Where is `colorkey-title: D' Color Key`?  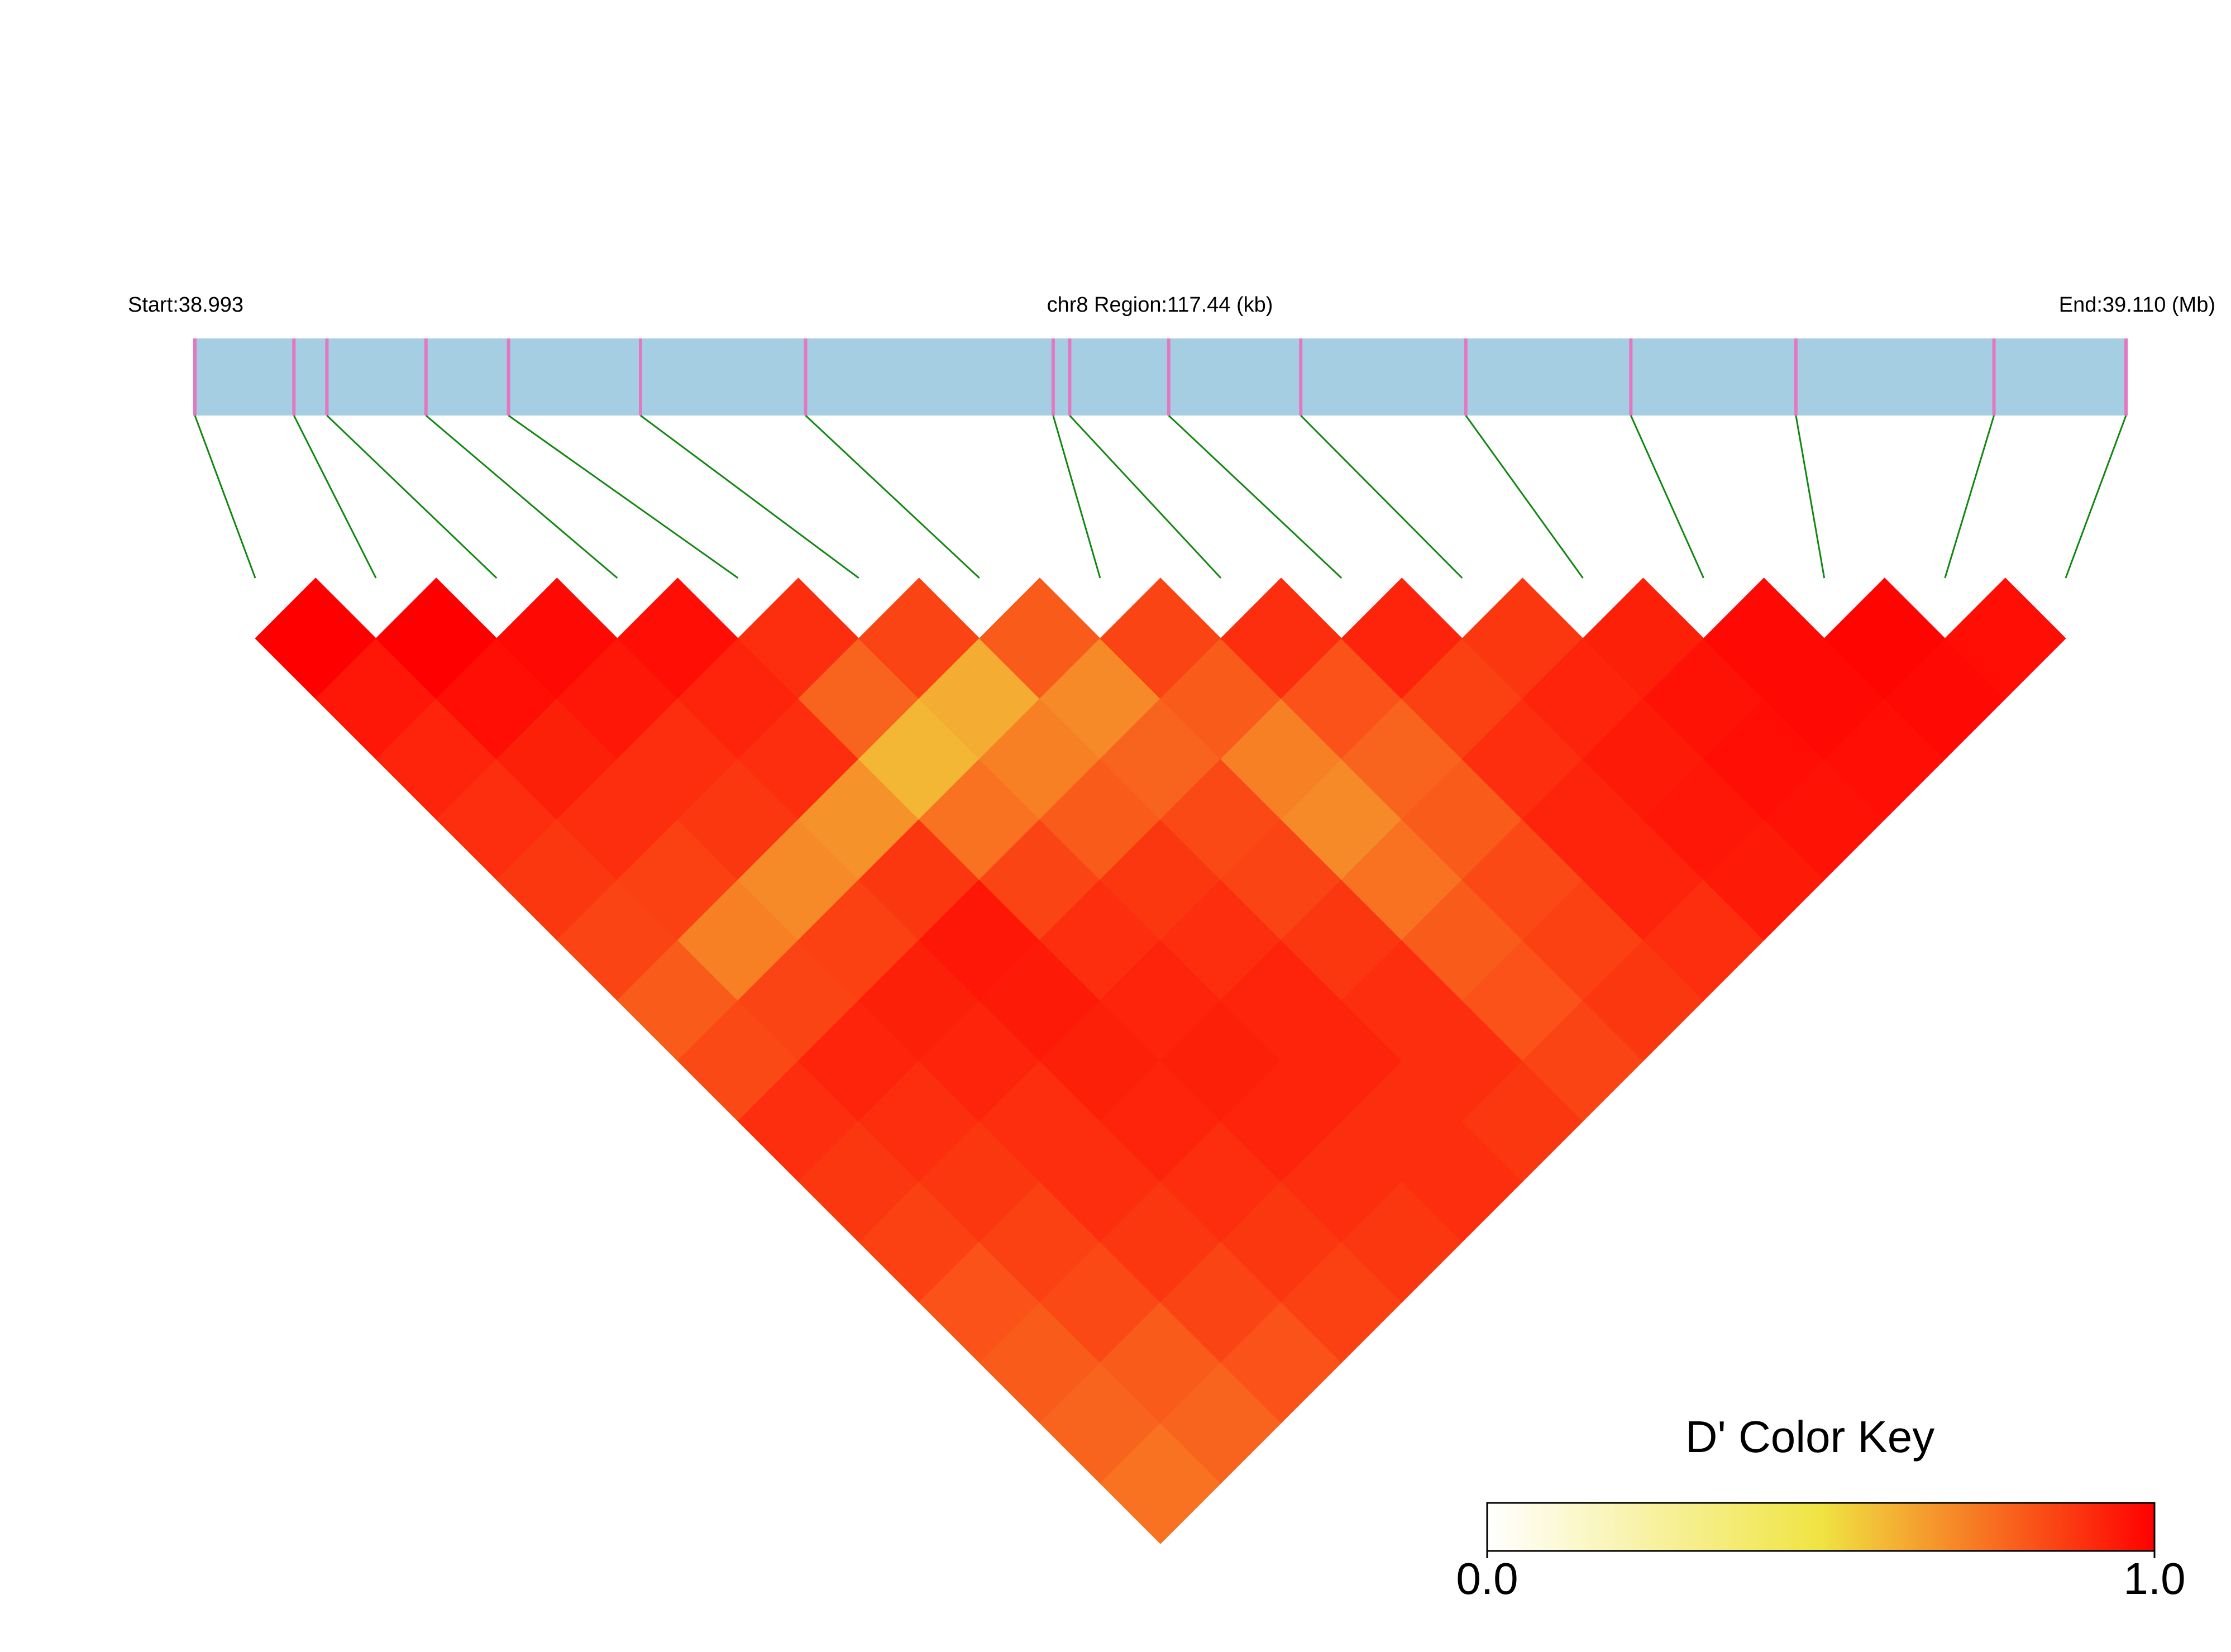 colorkey-title: D' Color Key is located at coordinates (1810, 1437).